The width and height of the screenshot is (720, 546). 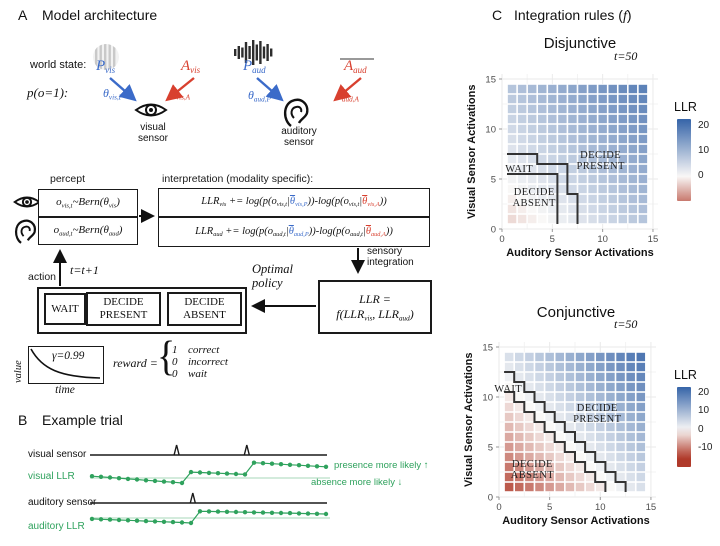 I want to click on optimal-policy-label: Optimal policy, so click(x=272, y=276).